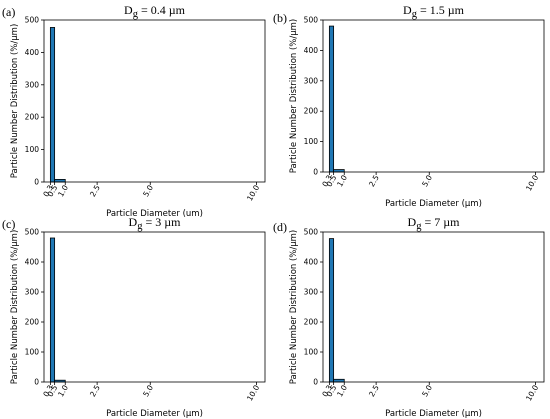  I want to click on panel-label: (c), so click(8, 224).